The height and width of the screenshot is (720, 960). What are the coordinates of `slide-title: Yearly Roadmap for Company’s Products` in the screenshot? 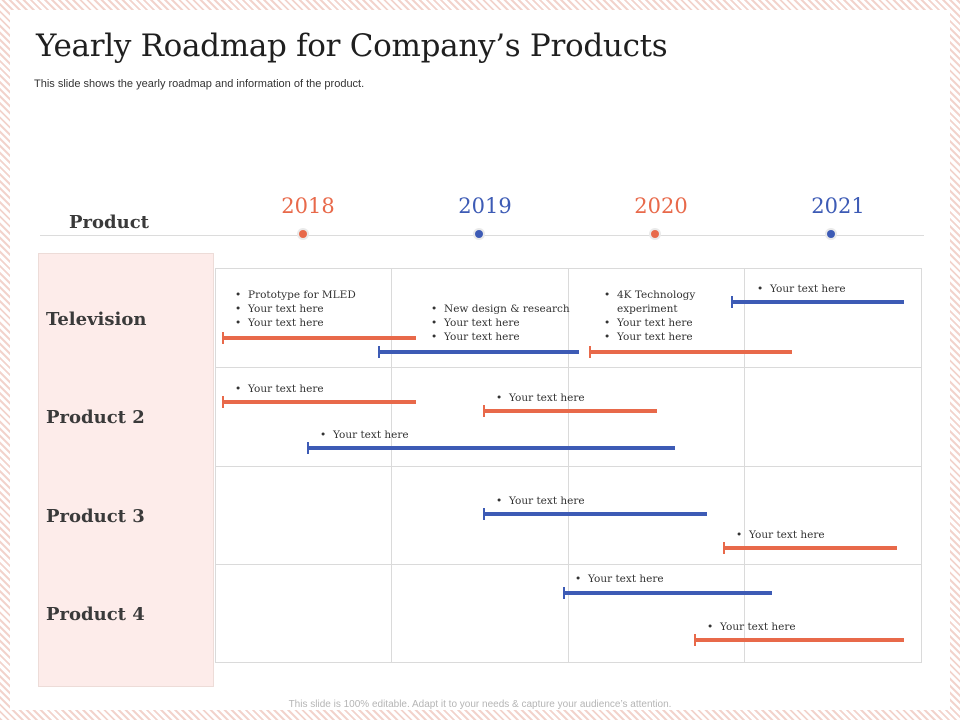 It's located at (352, 46).